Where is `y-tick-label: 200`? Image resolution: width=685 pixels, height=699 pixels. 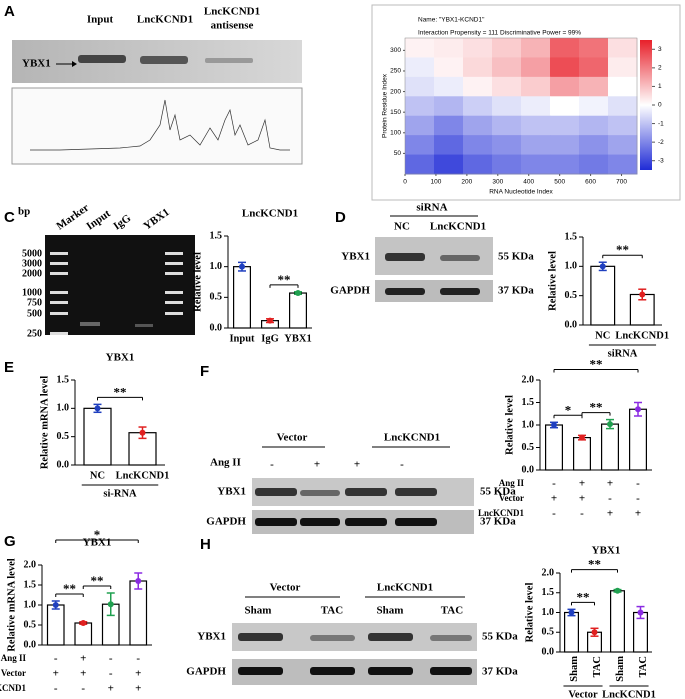
y-tick-label: 200 is located at coordinates (395, 91).